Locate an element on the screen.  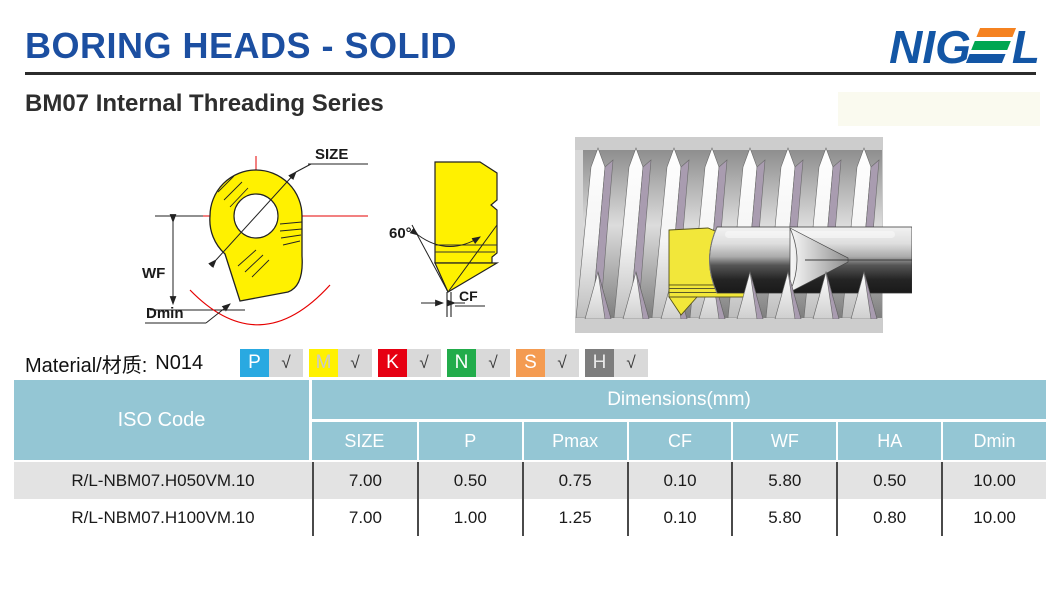
header-divider is located at coordinates (530, 73).